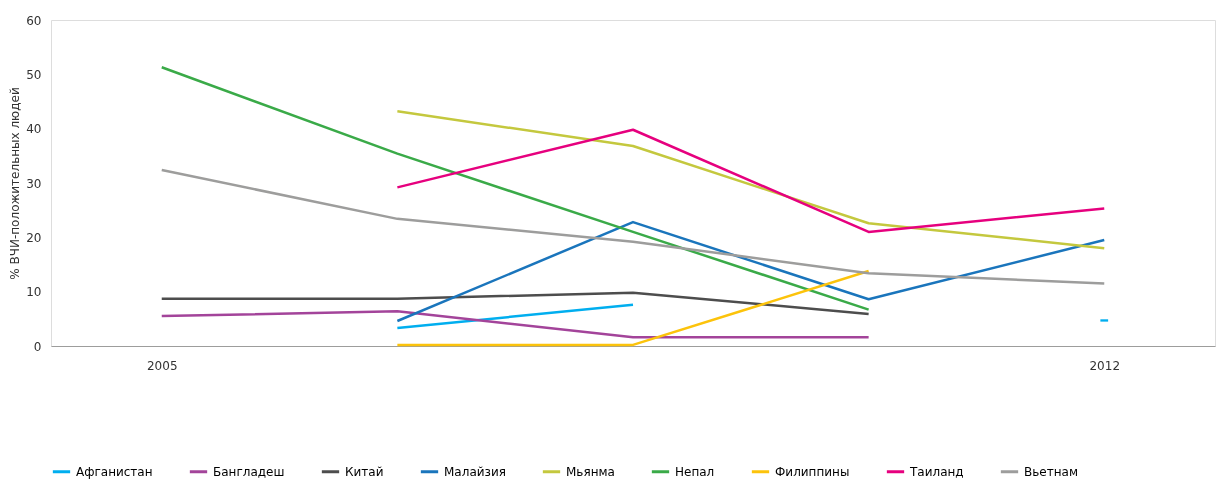  Describe the element at coordinates (936, 471) in the screenshot. I see `legend-label: Таиланд` at that location.